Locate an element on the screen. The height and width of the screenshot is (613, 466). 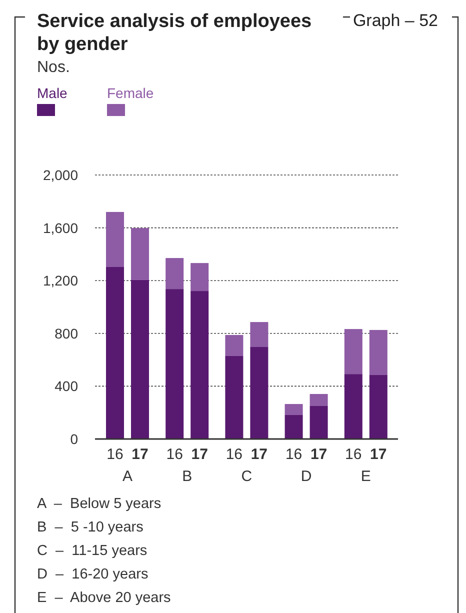
y-tick-label: 1,600 is located at coordinates (60, 228).